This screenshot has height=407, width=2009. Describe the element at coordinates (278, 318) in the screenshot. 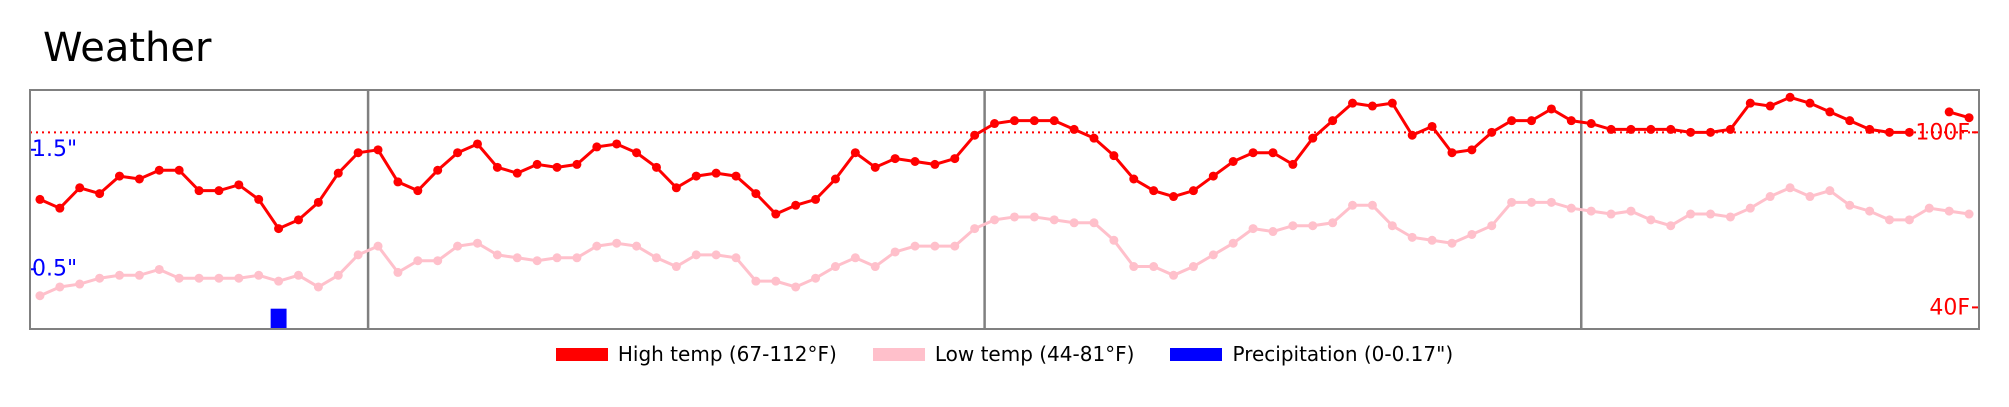

I see `precip-bar` at that location.